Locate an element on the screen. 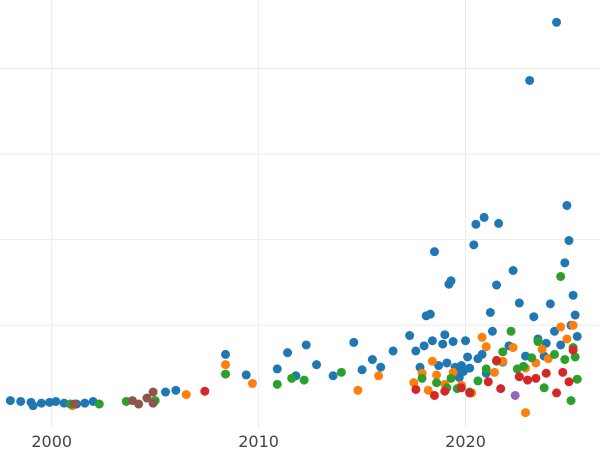  x-axis: 2000 2010 2020 is located at coordinates (258, 441).